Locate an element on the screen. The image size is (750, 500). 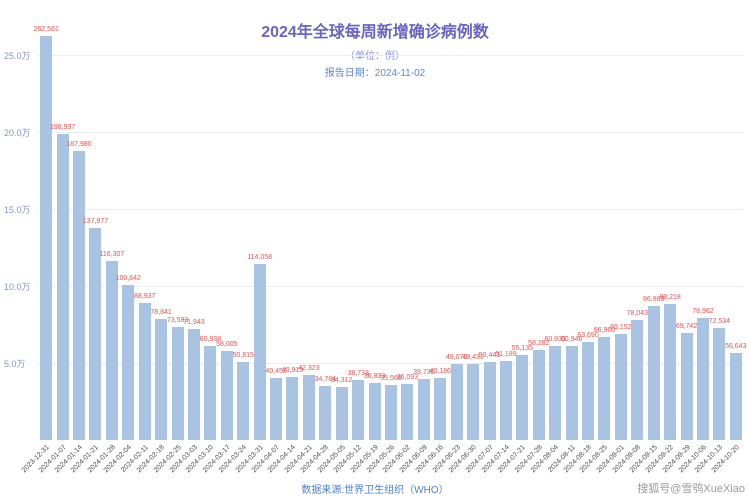
bar-value-label: 198,937 is located at coordinates (62, 127).